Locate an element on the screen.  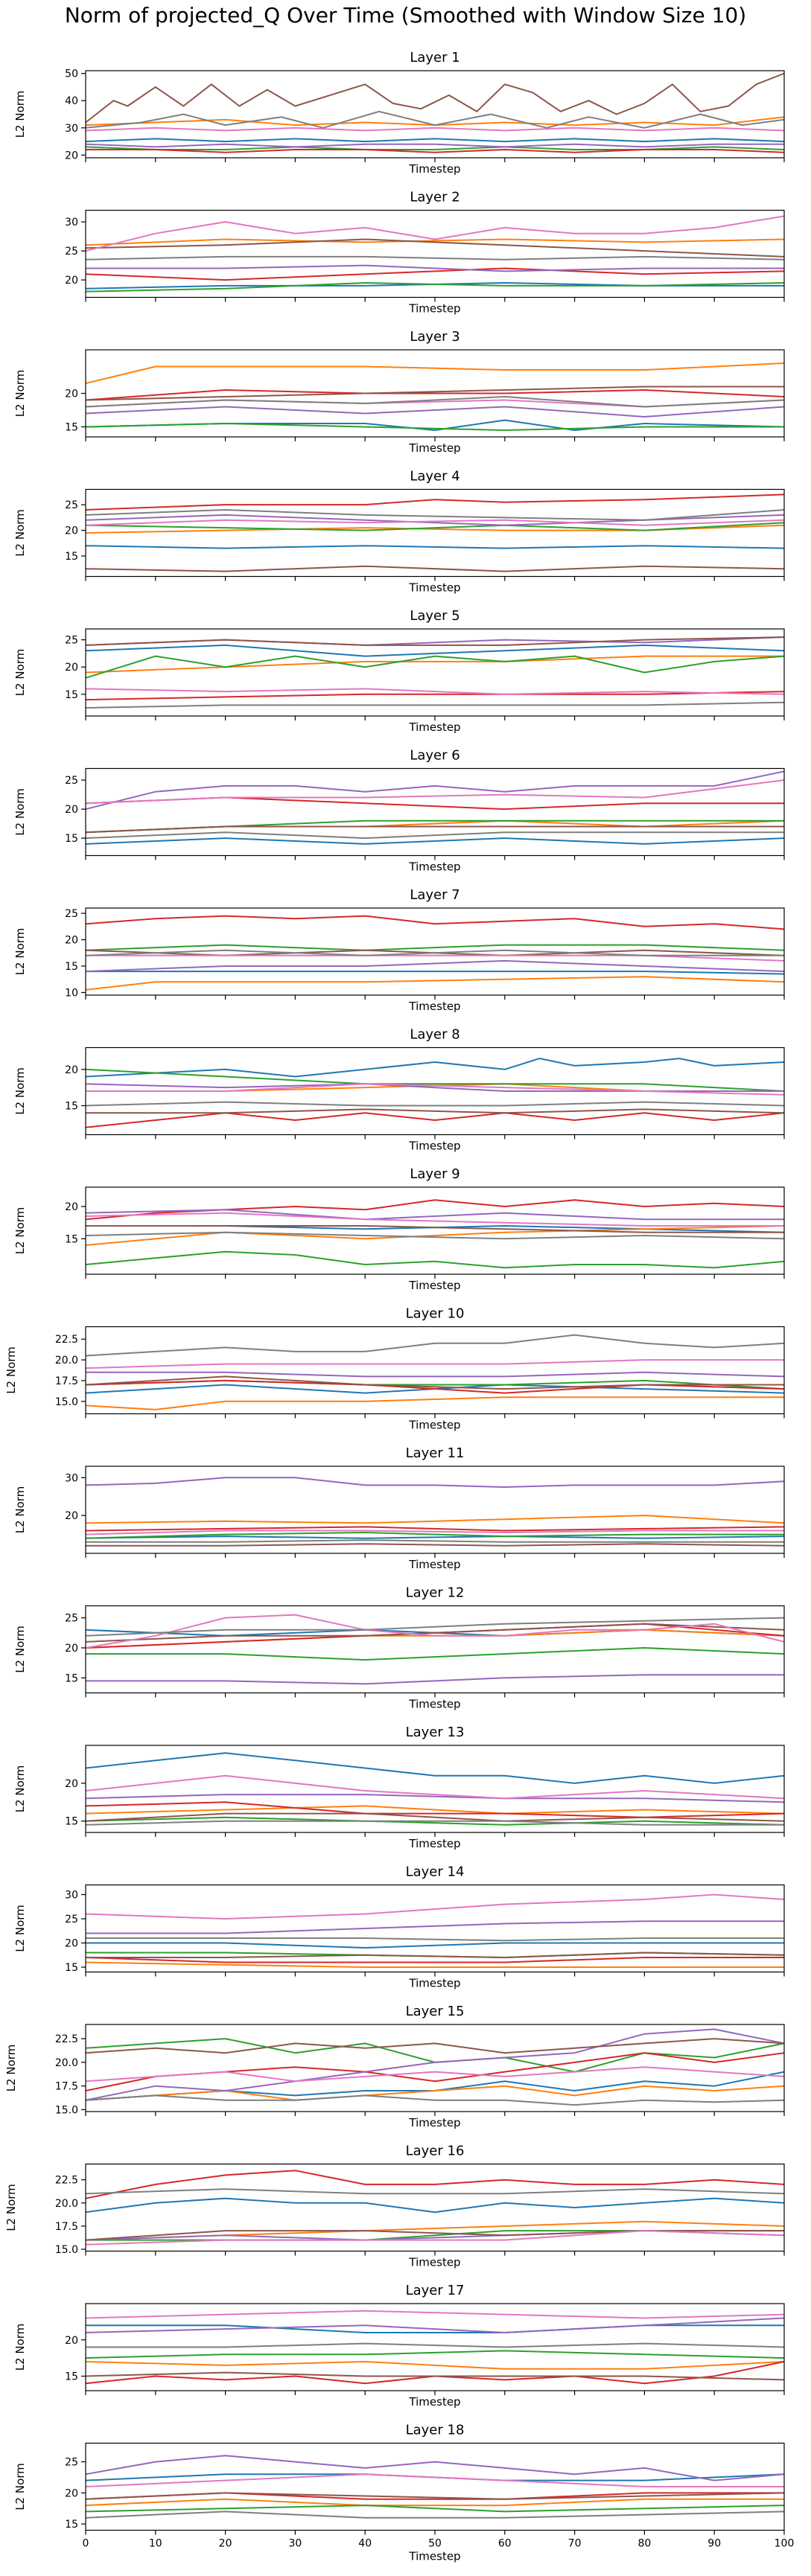
subplot-title: Layer 3 is located at coordinates (434, 337).